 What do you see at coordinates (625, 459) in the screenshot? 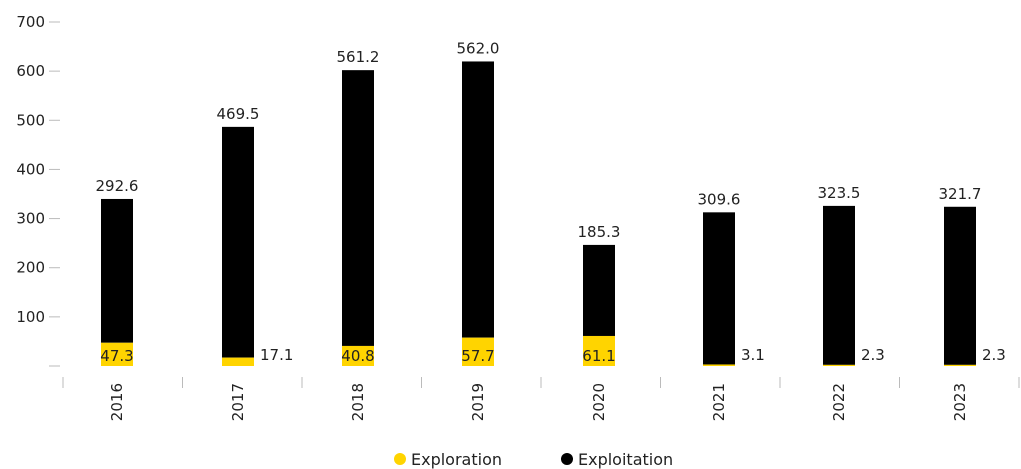
I see `legend-label-exploitation: Exploitation` at bounding box center [625, 459].